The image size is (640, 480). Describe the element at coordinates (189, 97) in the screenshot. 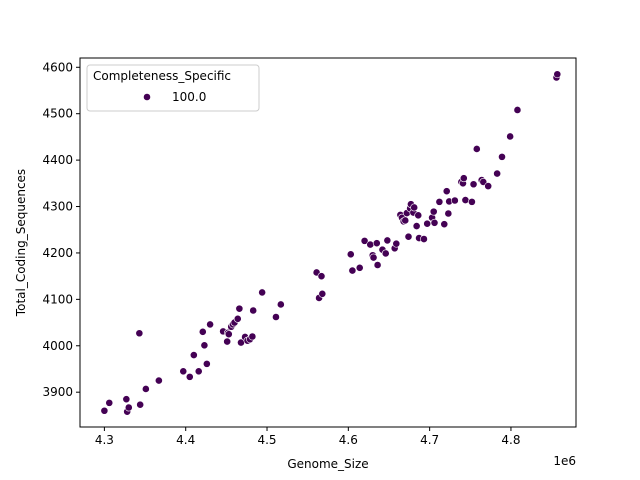

I see `legend-entry-label: 100.0` at that location.